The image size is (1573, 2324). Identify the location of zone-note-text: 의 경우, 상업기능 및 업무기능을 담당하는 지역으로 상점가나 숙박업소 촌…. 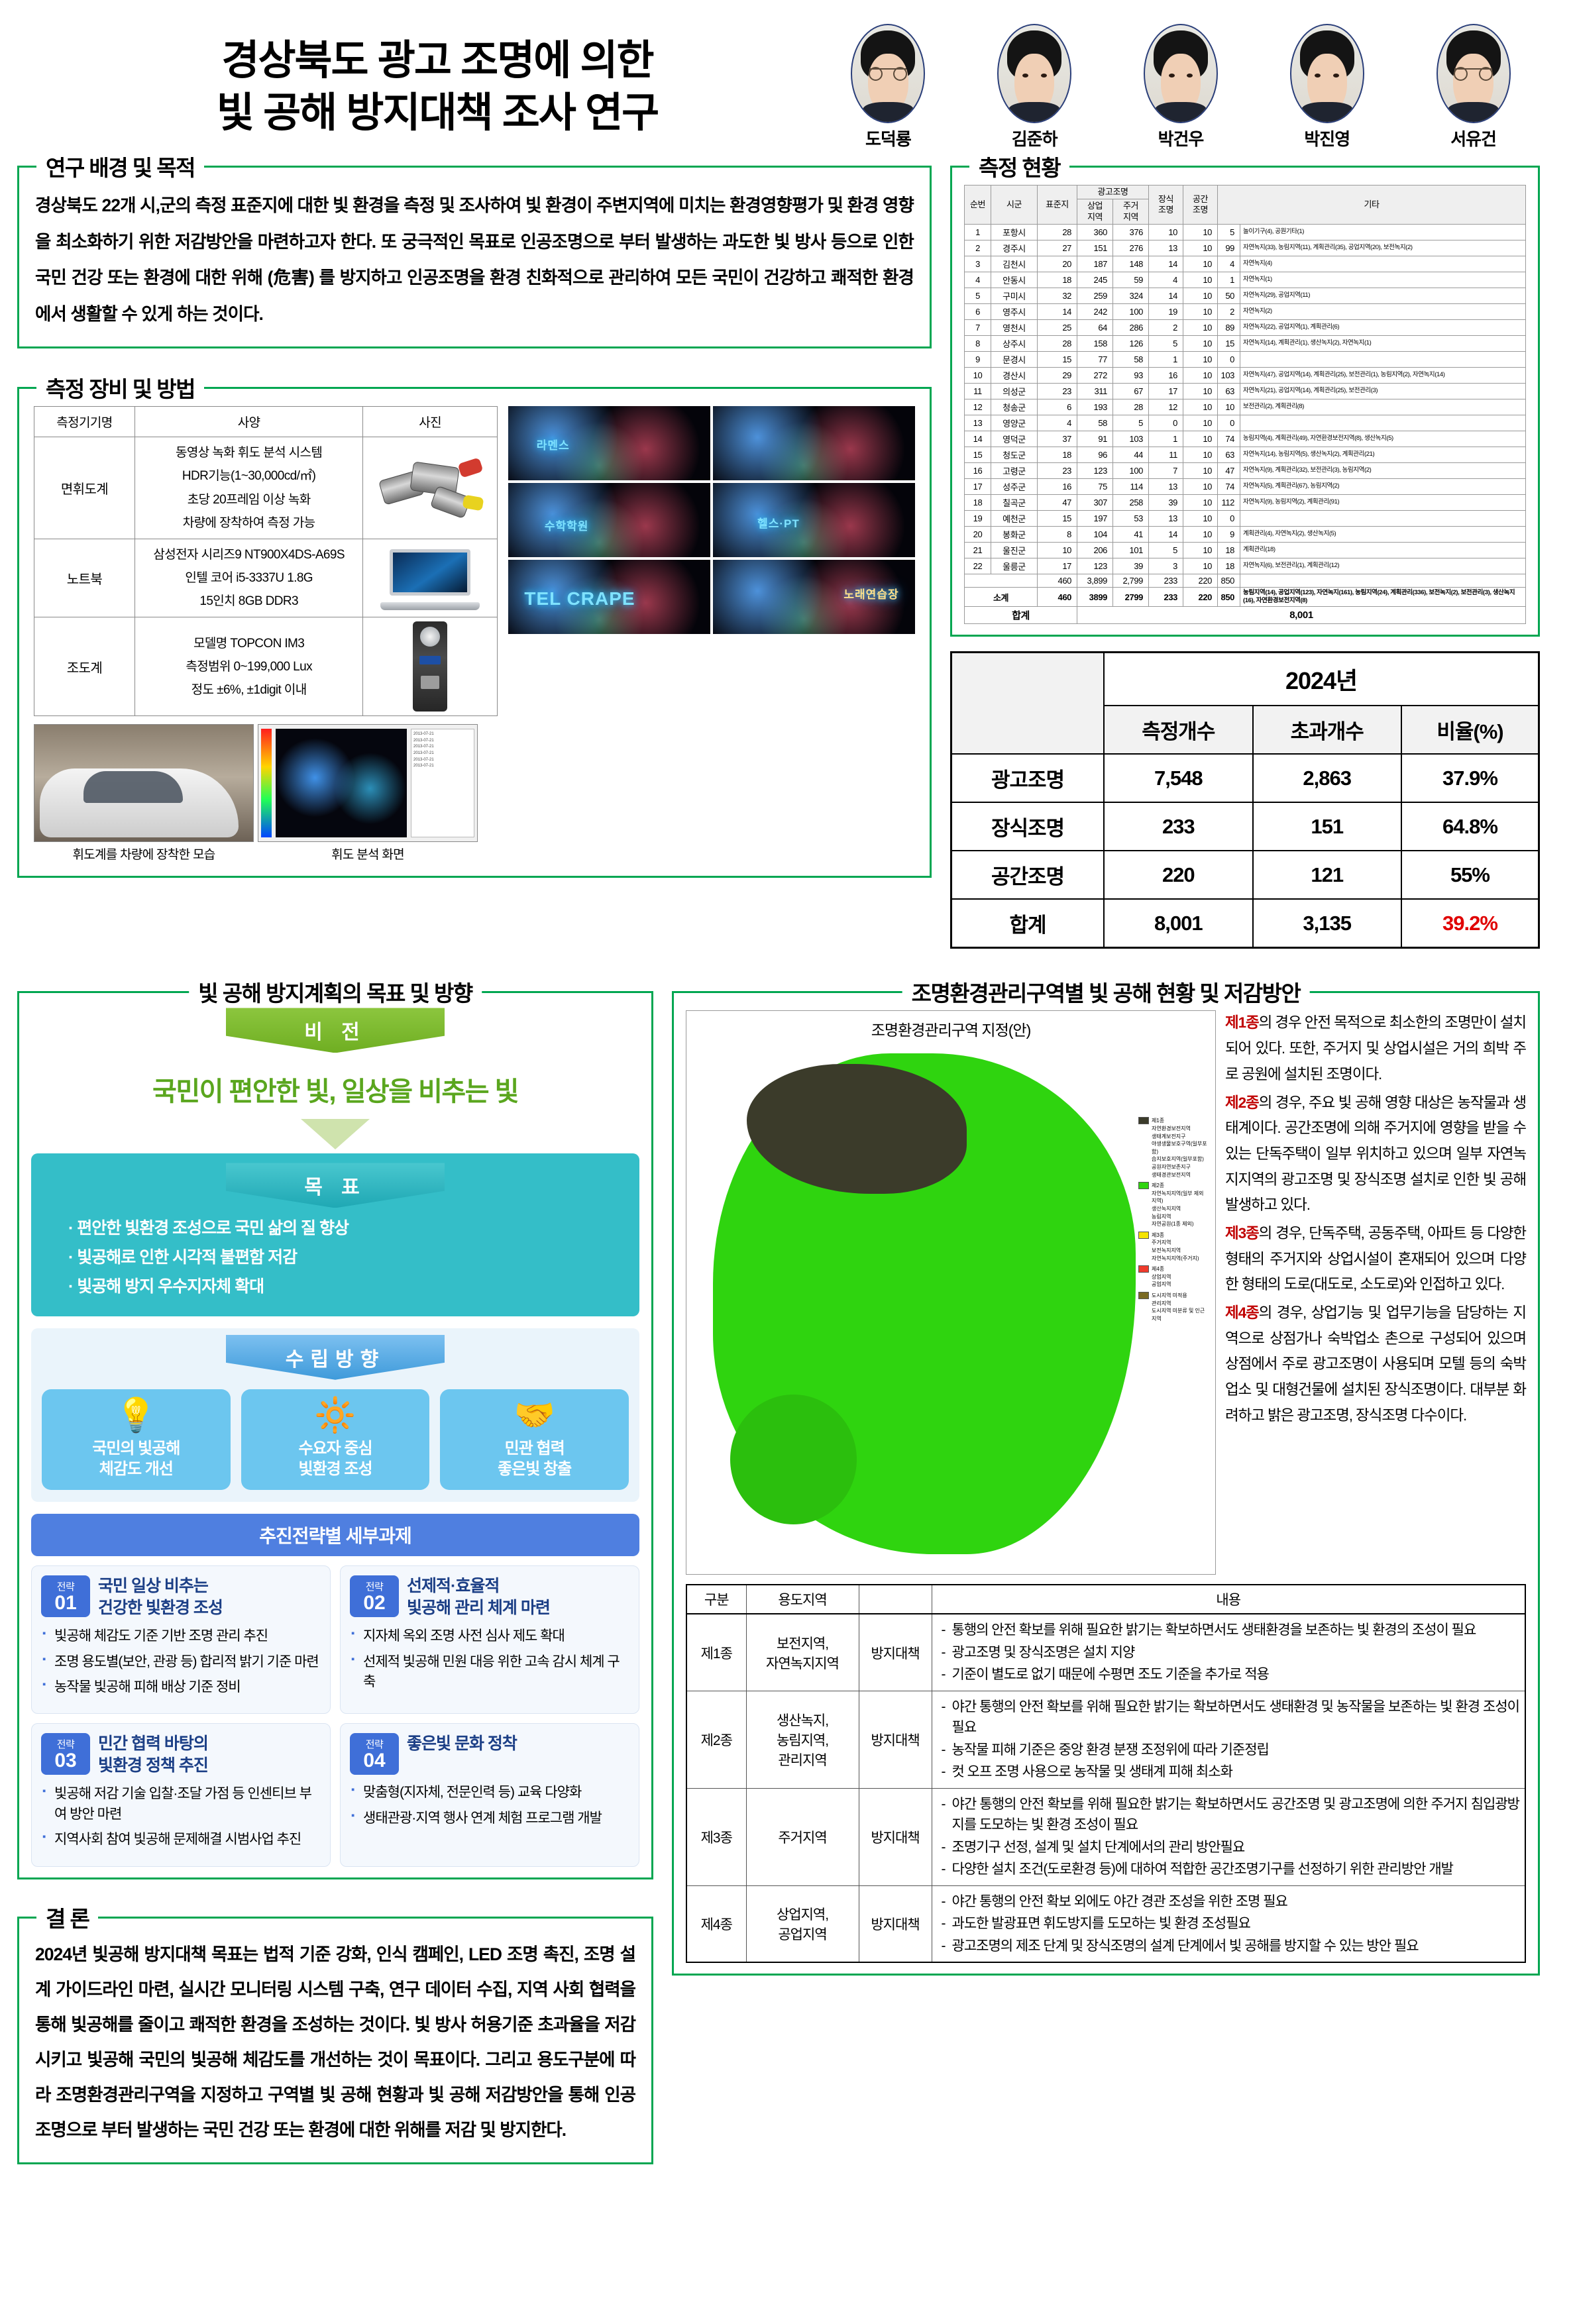
(1376, 1364).